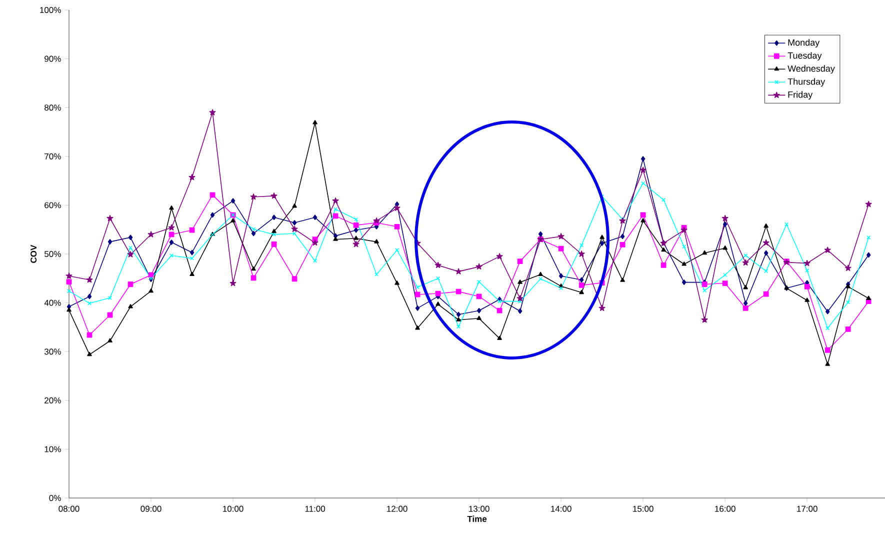  I want to click on y-tick-label: 60%, so click(52, 205).